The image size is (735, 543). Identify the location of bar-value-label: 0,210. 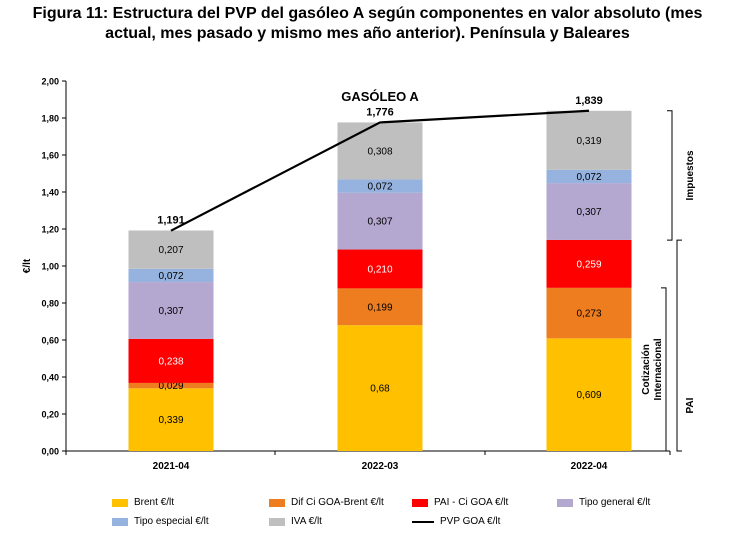
(379, 269).